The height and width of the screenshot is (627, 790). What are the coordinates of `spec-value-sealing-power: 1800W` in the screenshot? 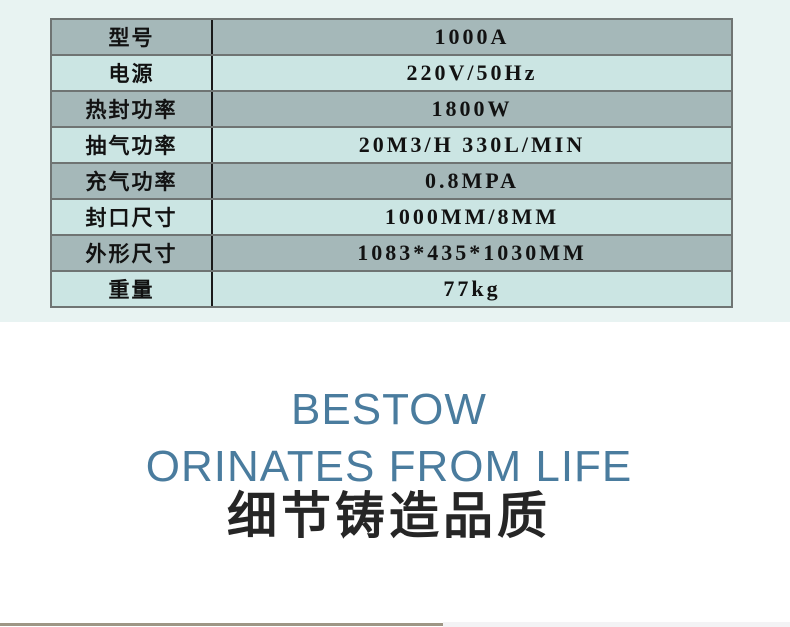 It's located at (472, 109).